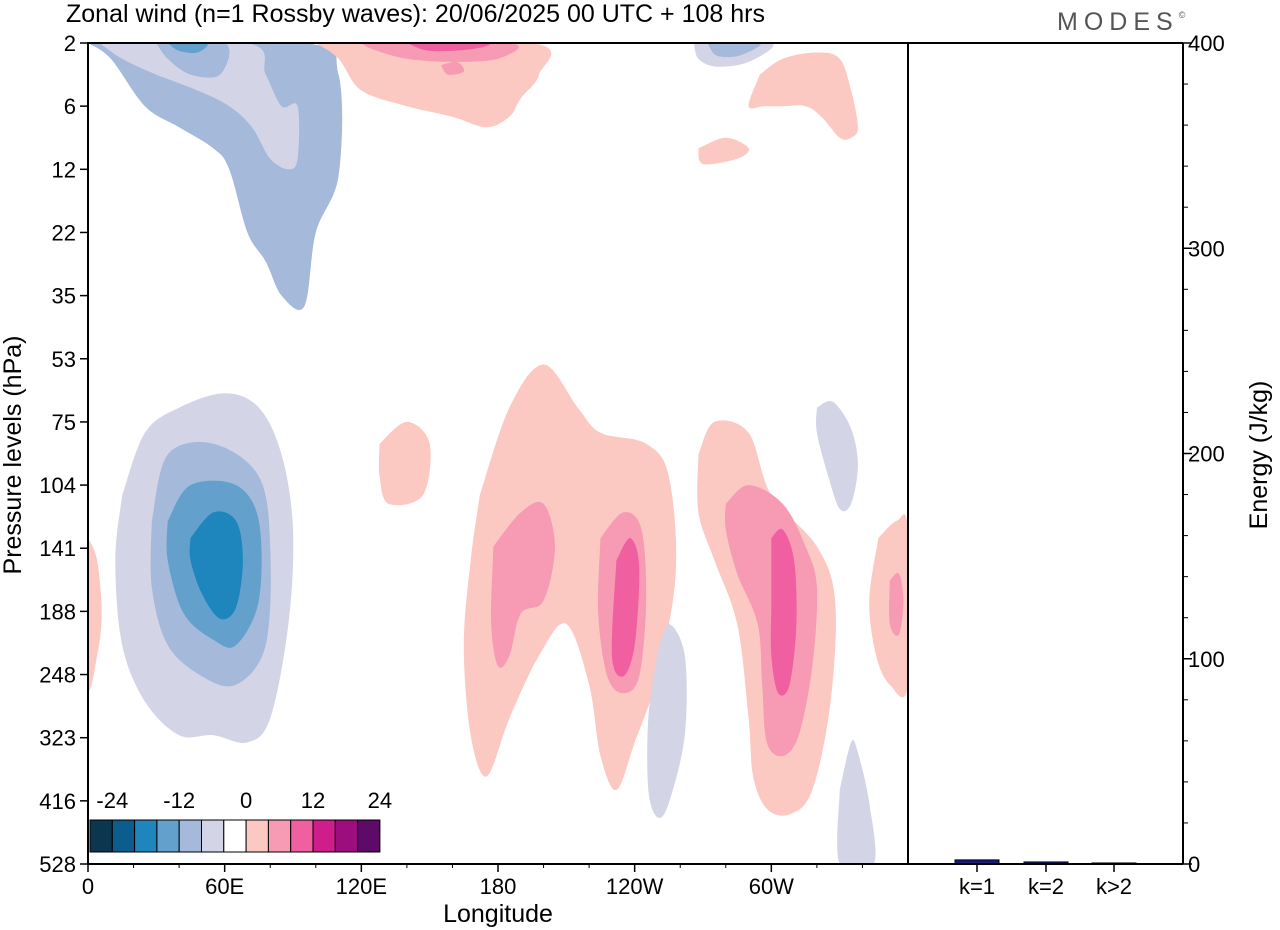 This screenshot has height=930, width=1280. Describe the element at coordinates (246, 800) in the screenshot. I see `colorbar-label: 0` at that location.